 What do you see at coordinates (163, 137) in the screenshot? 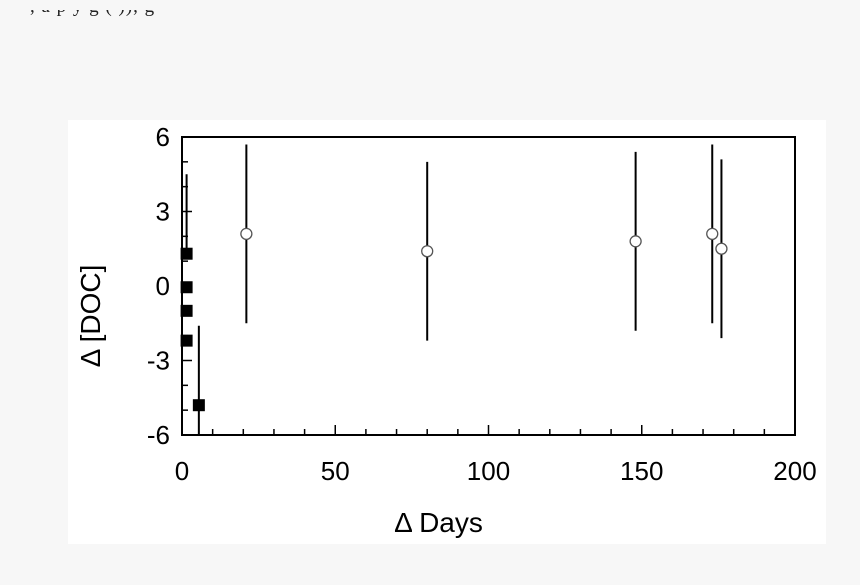
I see `y-tick-label: 6` at bounding box center [163, 137].